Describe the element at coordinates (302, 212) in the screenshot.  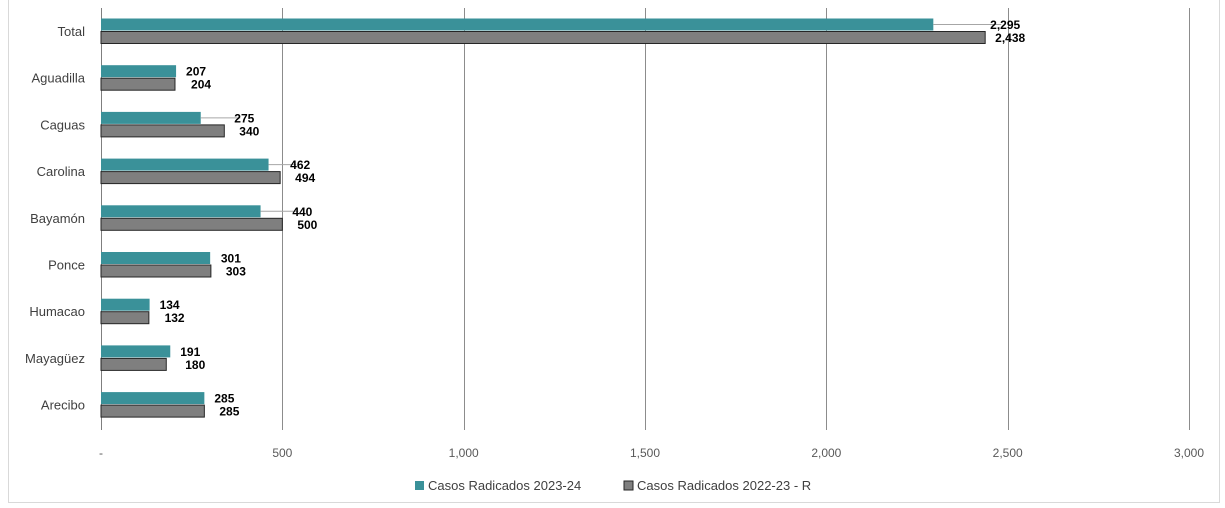
I see `value-label: 440` at that location.